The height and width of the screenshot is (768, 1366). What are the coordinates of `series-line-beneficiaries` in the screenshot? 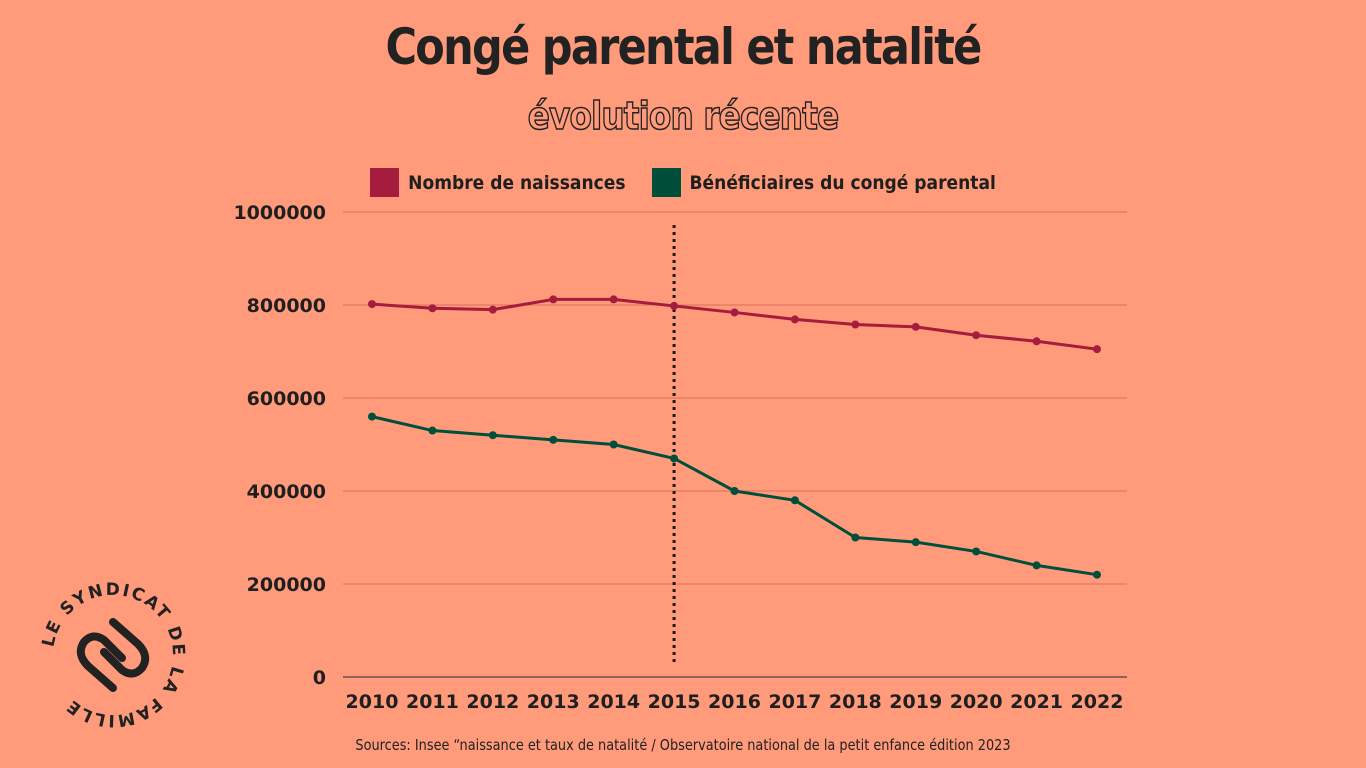 It's located at (734, 496).